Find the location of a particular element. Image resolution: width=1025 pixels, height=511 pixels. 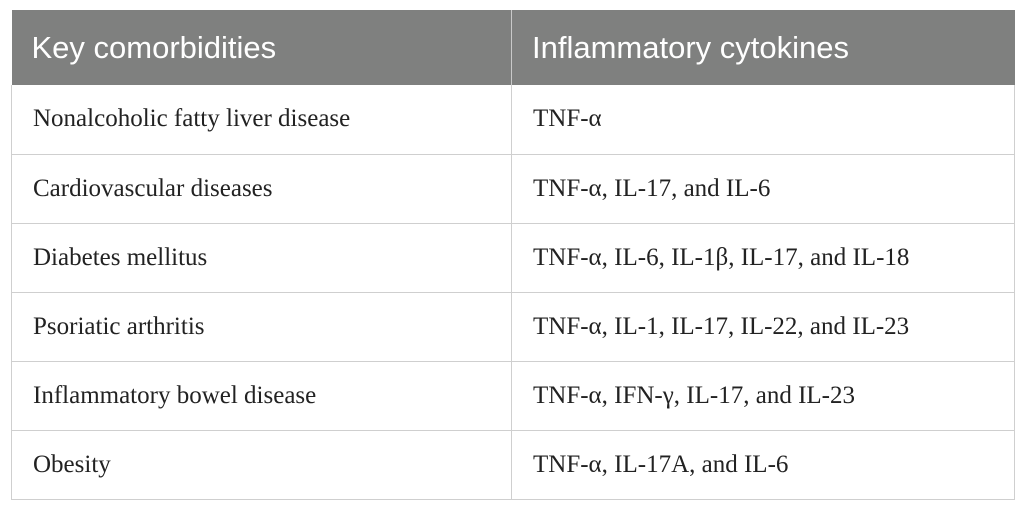

column-header-comorbidities: Key comorbidities is located at coordinates (261, 47).